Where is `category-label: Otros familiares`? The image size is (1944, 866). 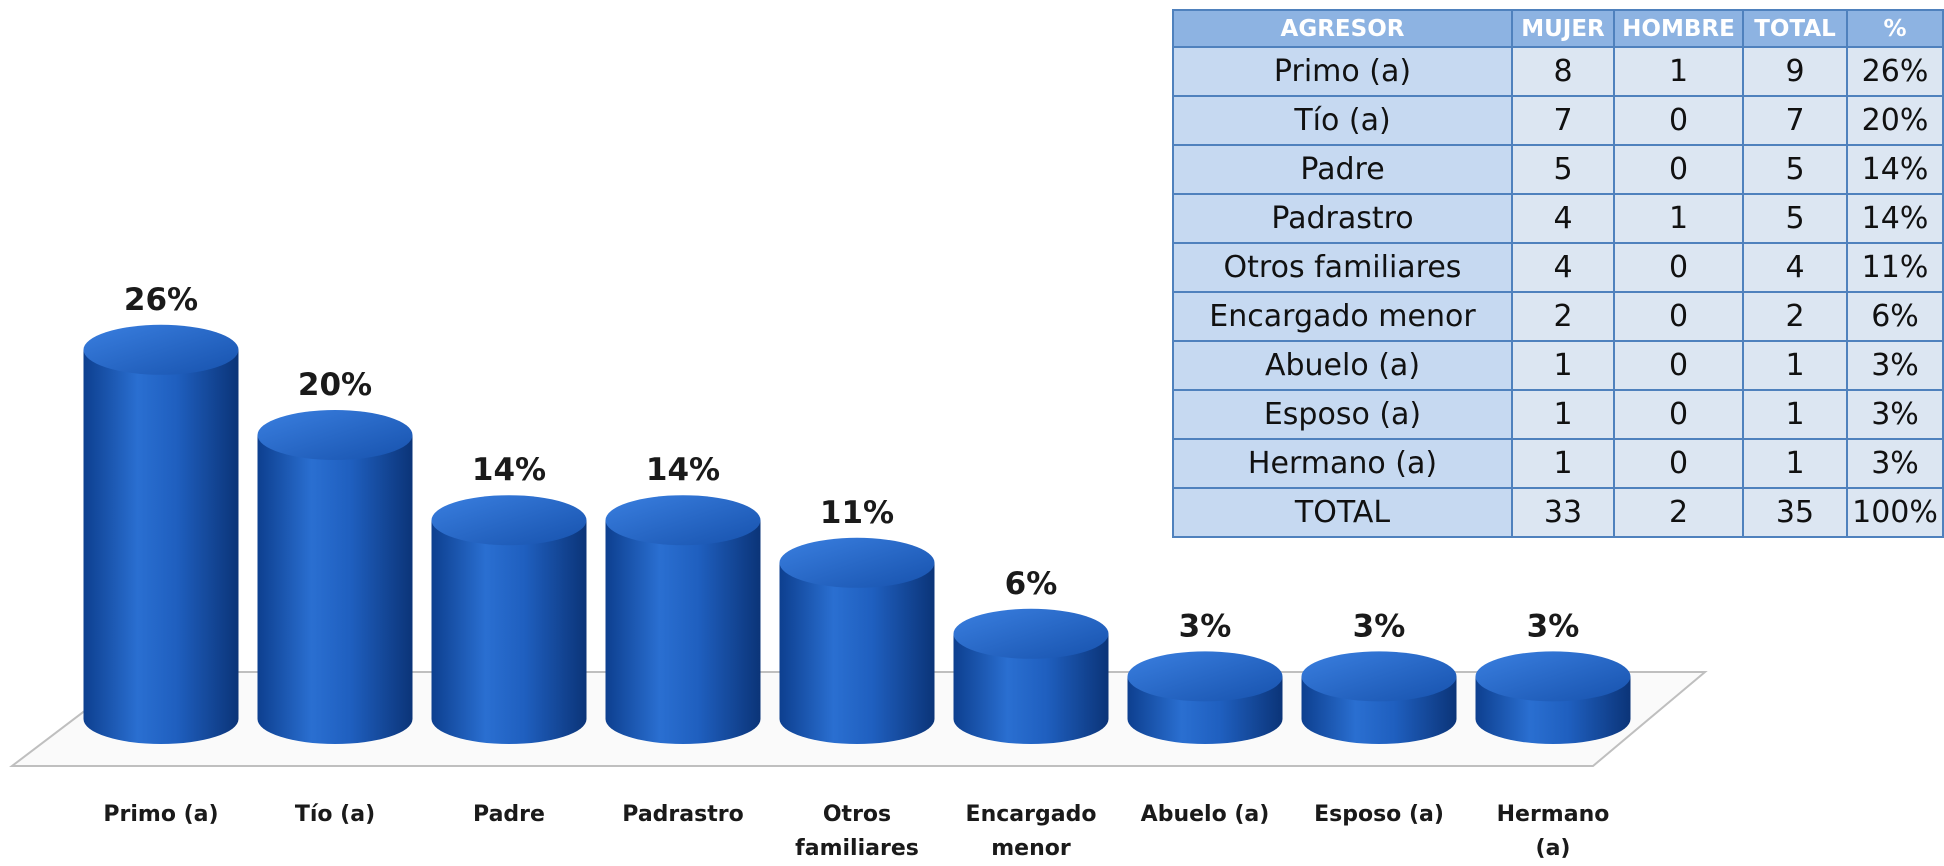 category-label: Otros familiares is located at coordinates (857, 831).